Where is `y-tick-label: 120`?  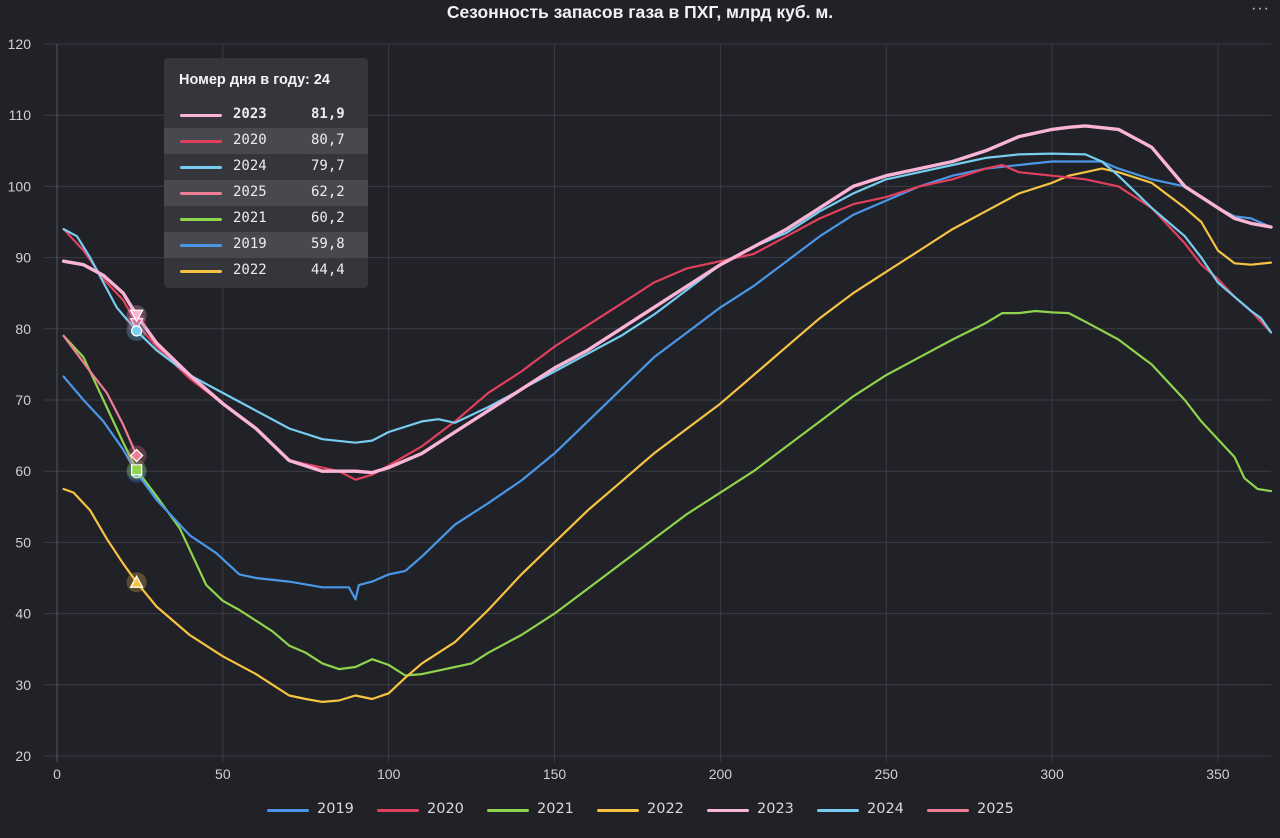
y-tick-label: 120 is located at coordinates (20, 44).